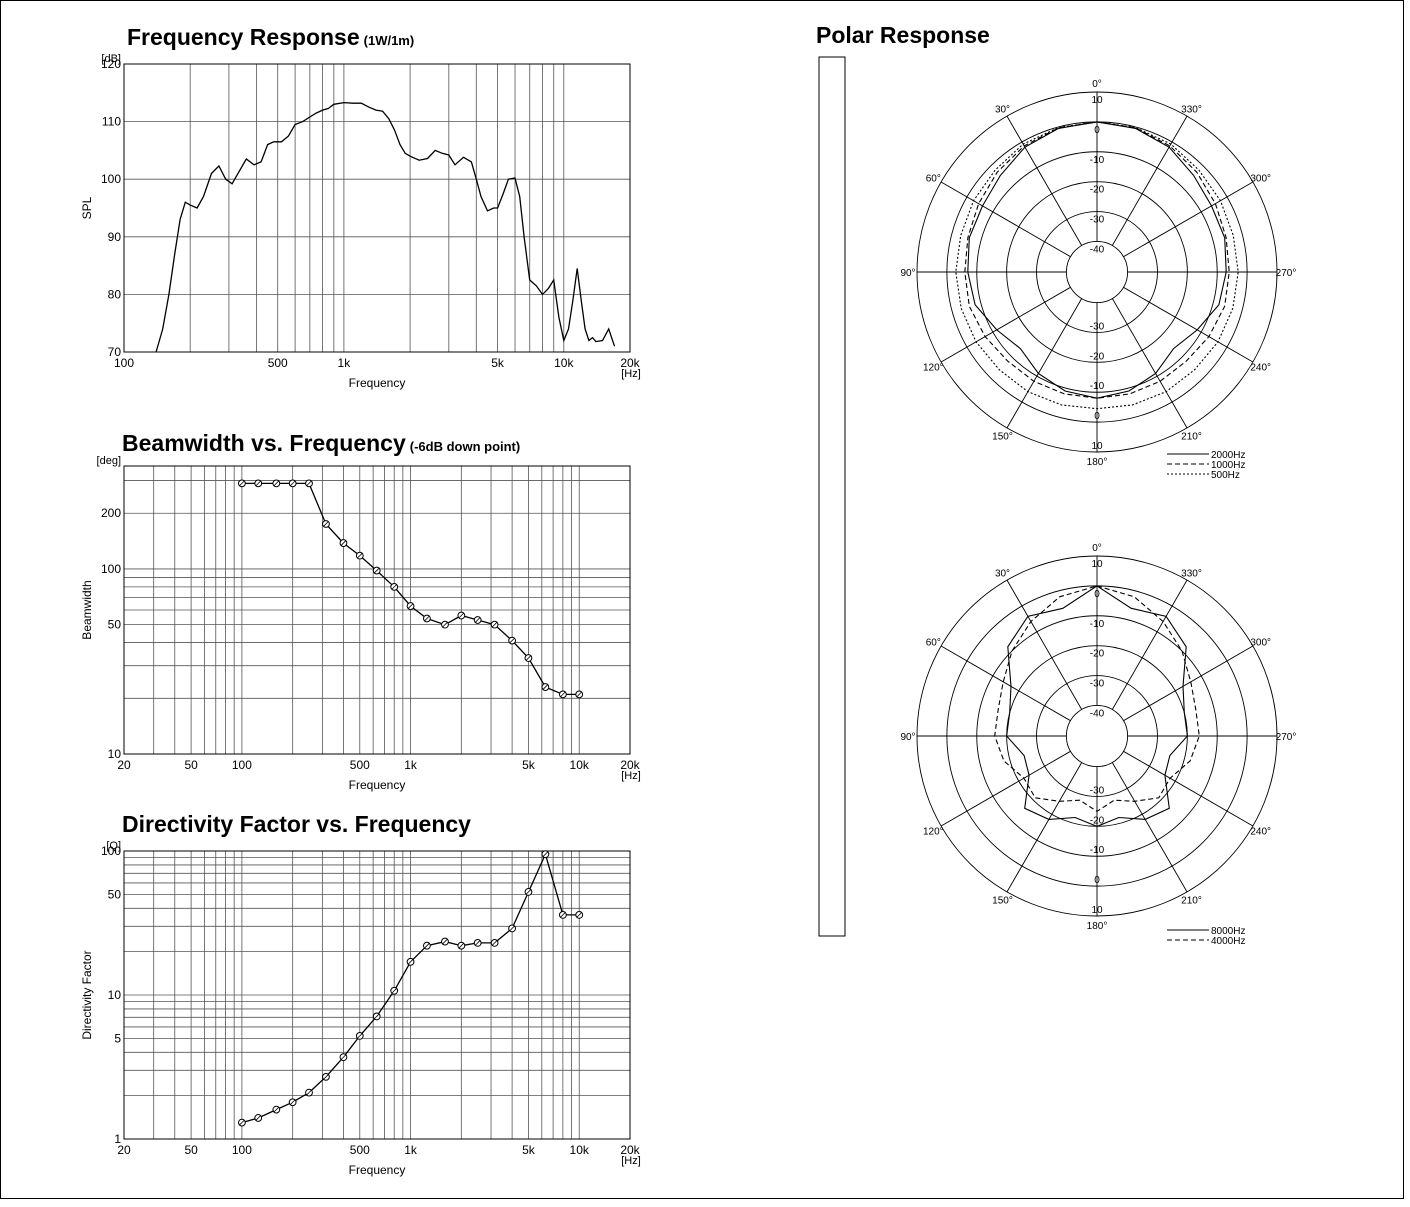  I want to click on polar-upper-radial-label-bottom: -10, so click(1097, 386).